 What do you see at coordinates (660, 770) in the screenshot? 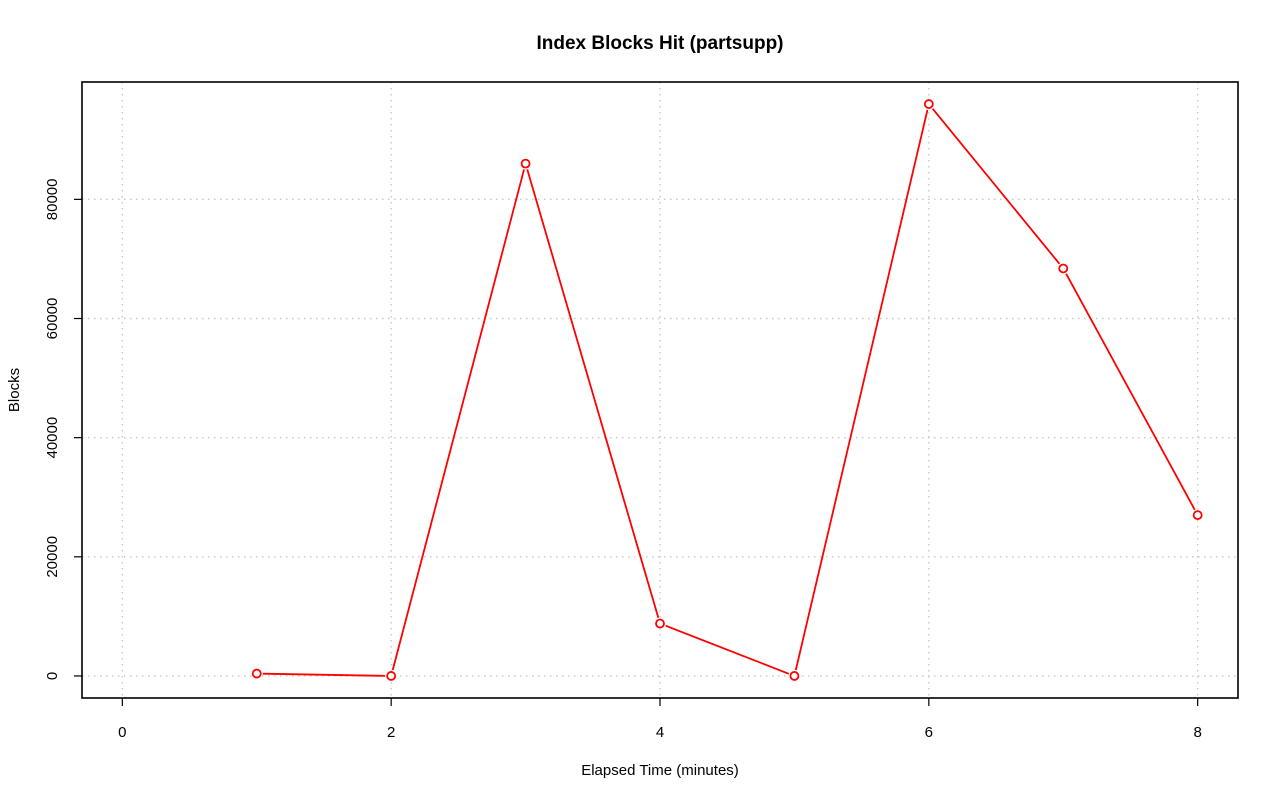
I see `x-axis-label: Elapsed Time (minutes)` at bounding box center [660, 770].